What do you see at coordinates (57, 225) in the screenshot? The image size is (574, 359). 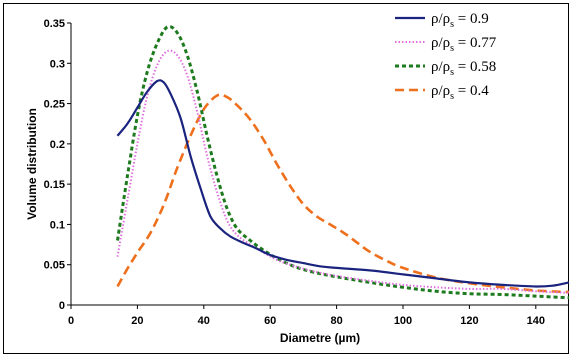 I see `y-tick-label: 0.1` at bounding box center [57, 225].